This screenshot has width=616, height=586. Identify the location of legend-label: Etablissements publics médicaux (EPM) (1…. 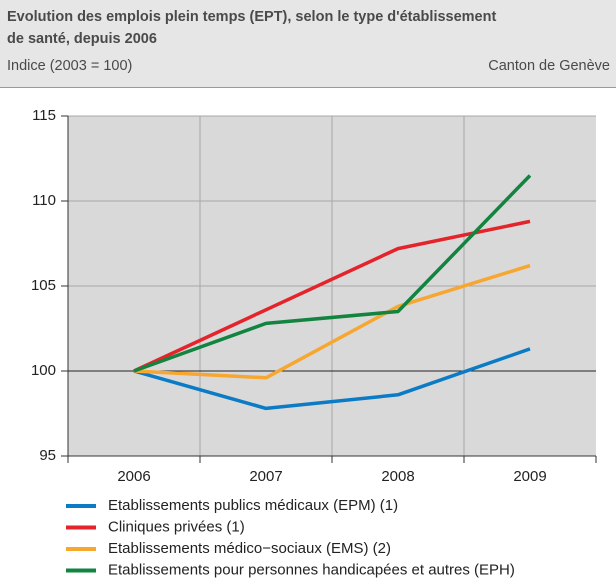
(253, 505).